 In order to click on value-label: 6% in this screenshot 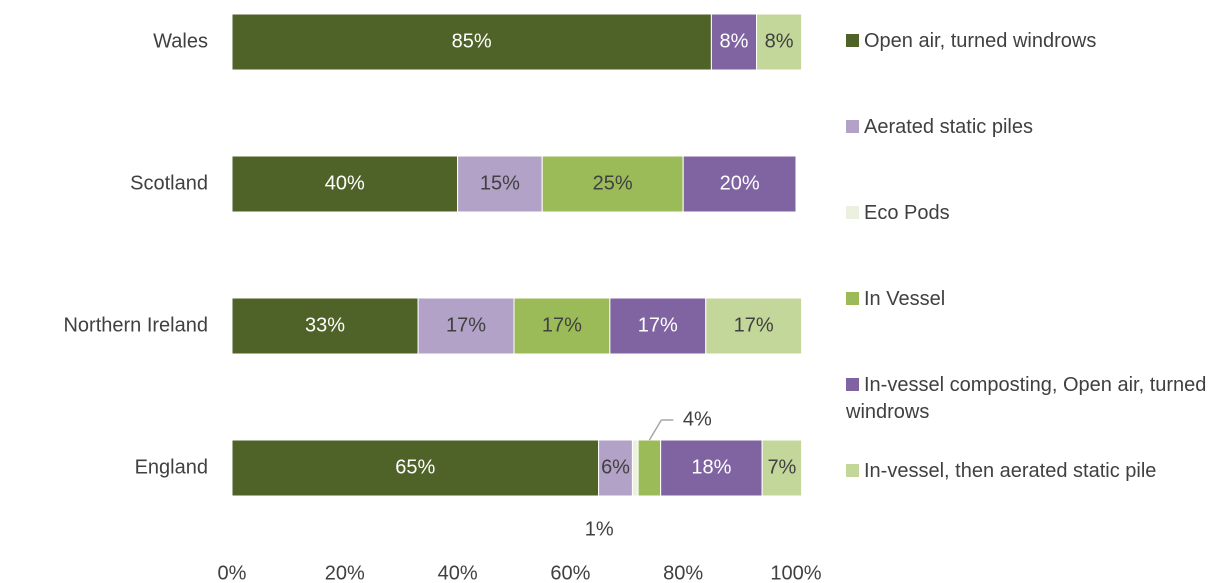, I will do `click(615, 467)`.